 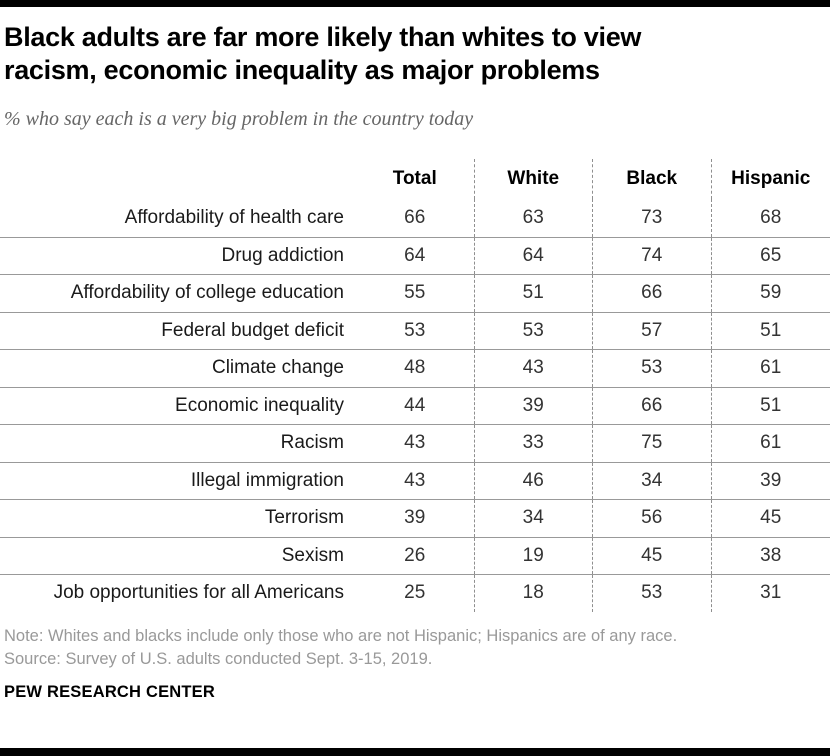 What do you see at coordinates (534, 593) in the screenshot?
I see `cell-white: 18` at bounding box center [534, 593].